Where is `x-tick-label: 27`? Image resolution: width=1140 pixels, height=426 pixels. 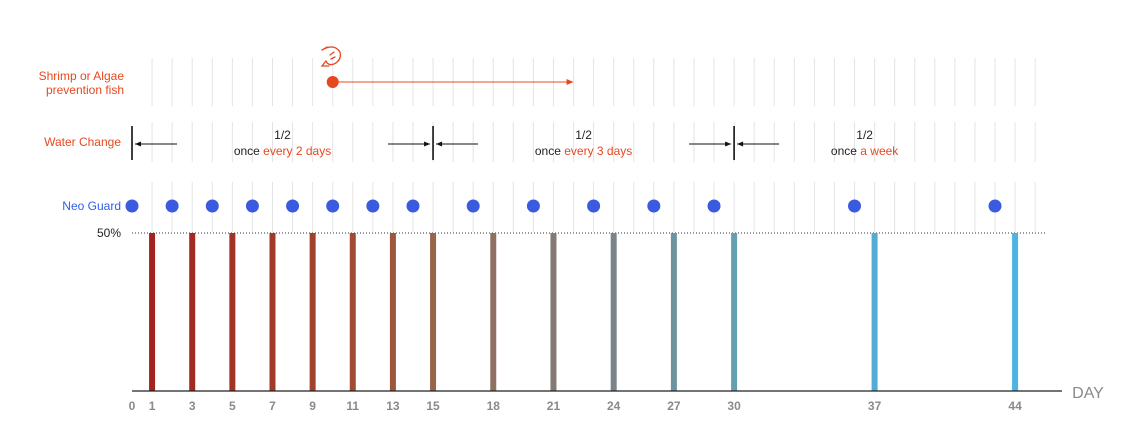
x-tick-label: 27 is located at coordinates (674, 406).